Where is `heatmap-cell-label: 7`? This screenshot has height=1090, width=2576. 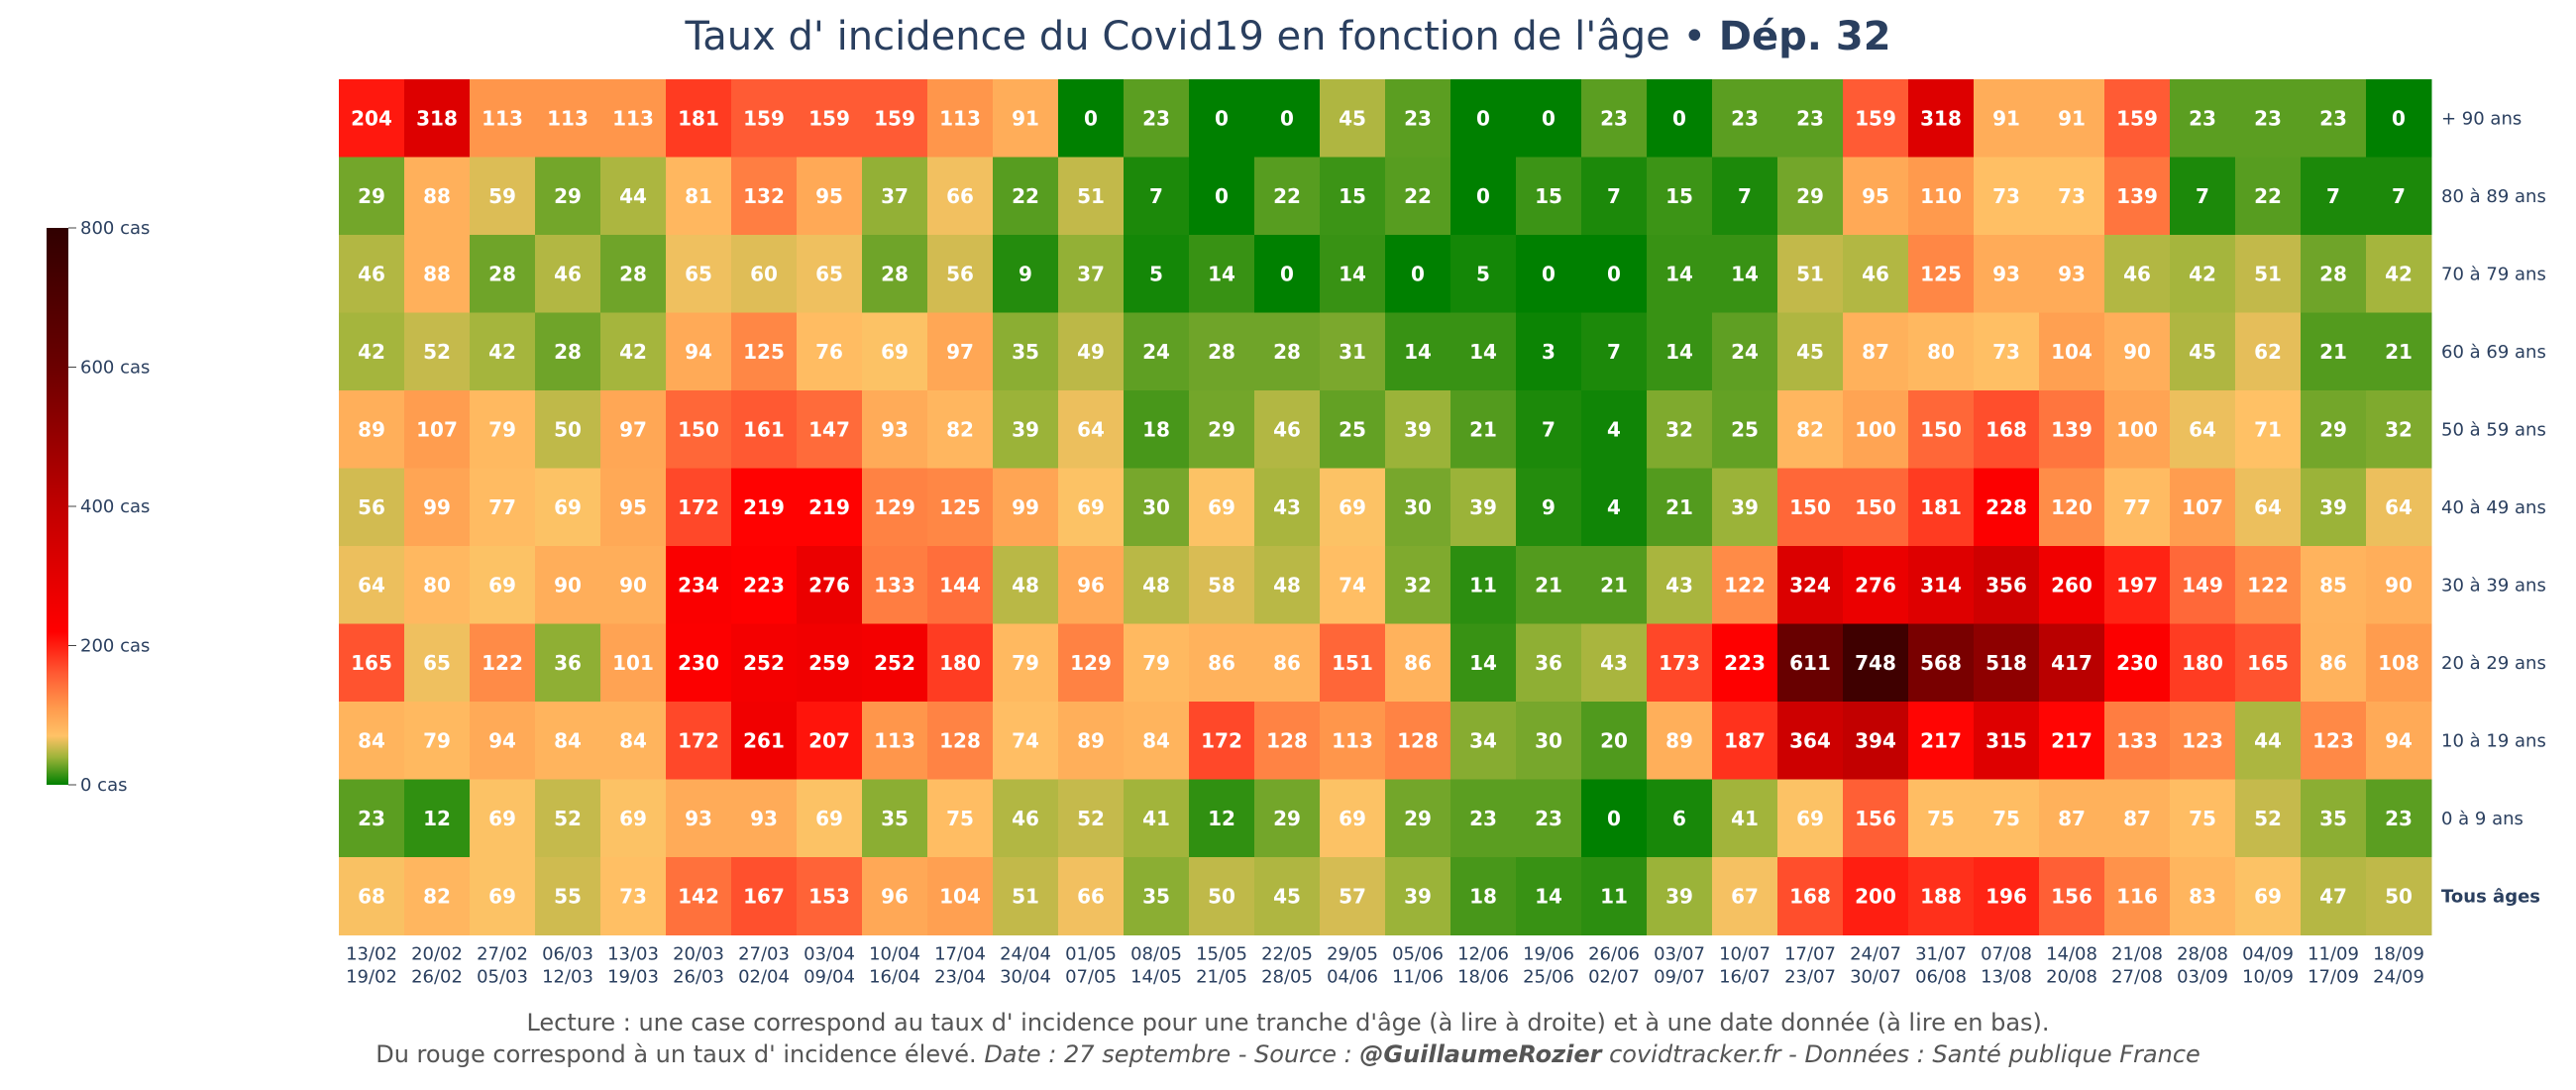 heatmap-cell-label: 7 is located at coordinates (2203, 196).